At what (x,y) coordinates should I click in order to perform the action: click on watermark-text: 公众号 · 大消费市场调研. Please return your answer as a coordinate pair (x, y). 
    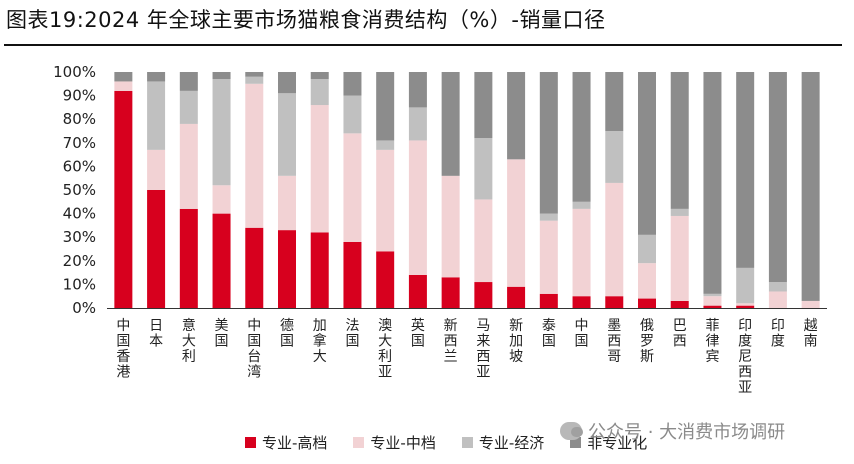
    Looking at the image, I should click on (687, 432).